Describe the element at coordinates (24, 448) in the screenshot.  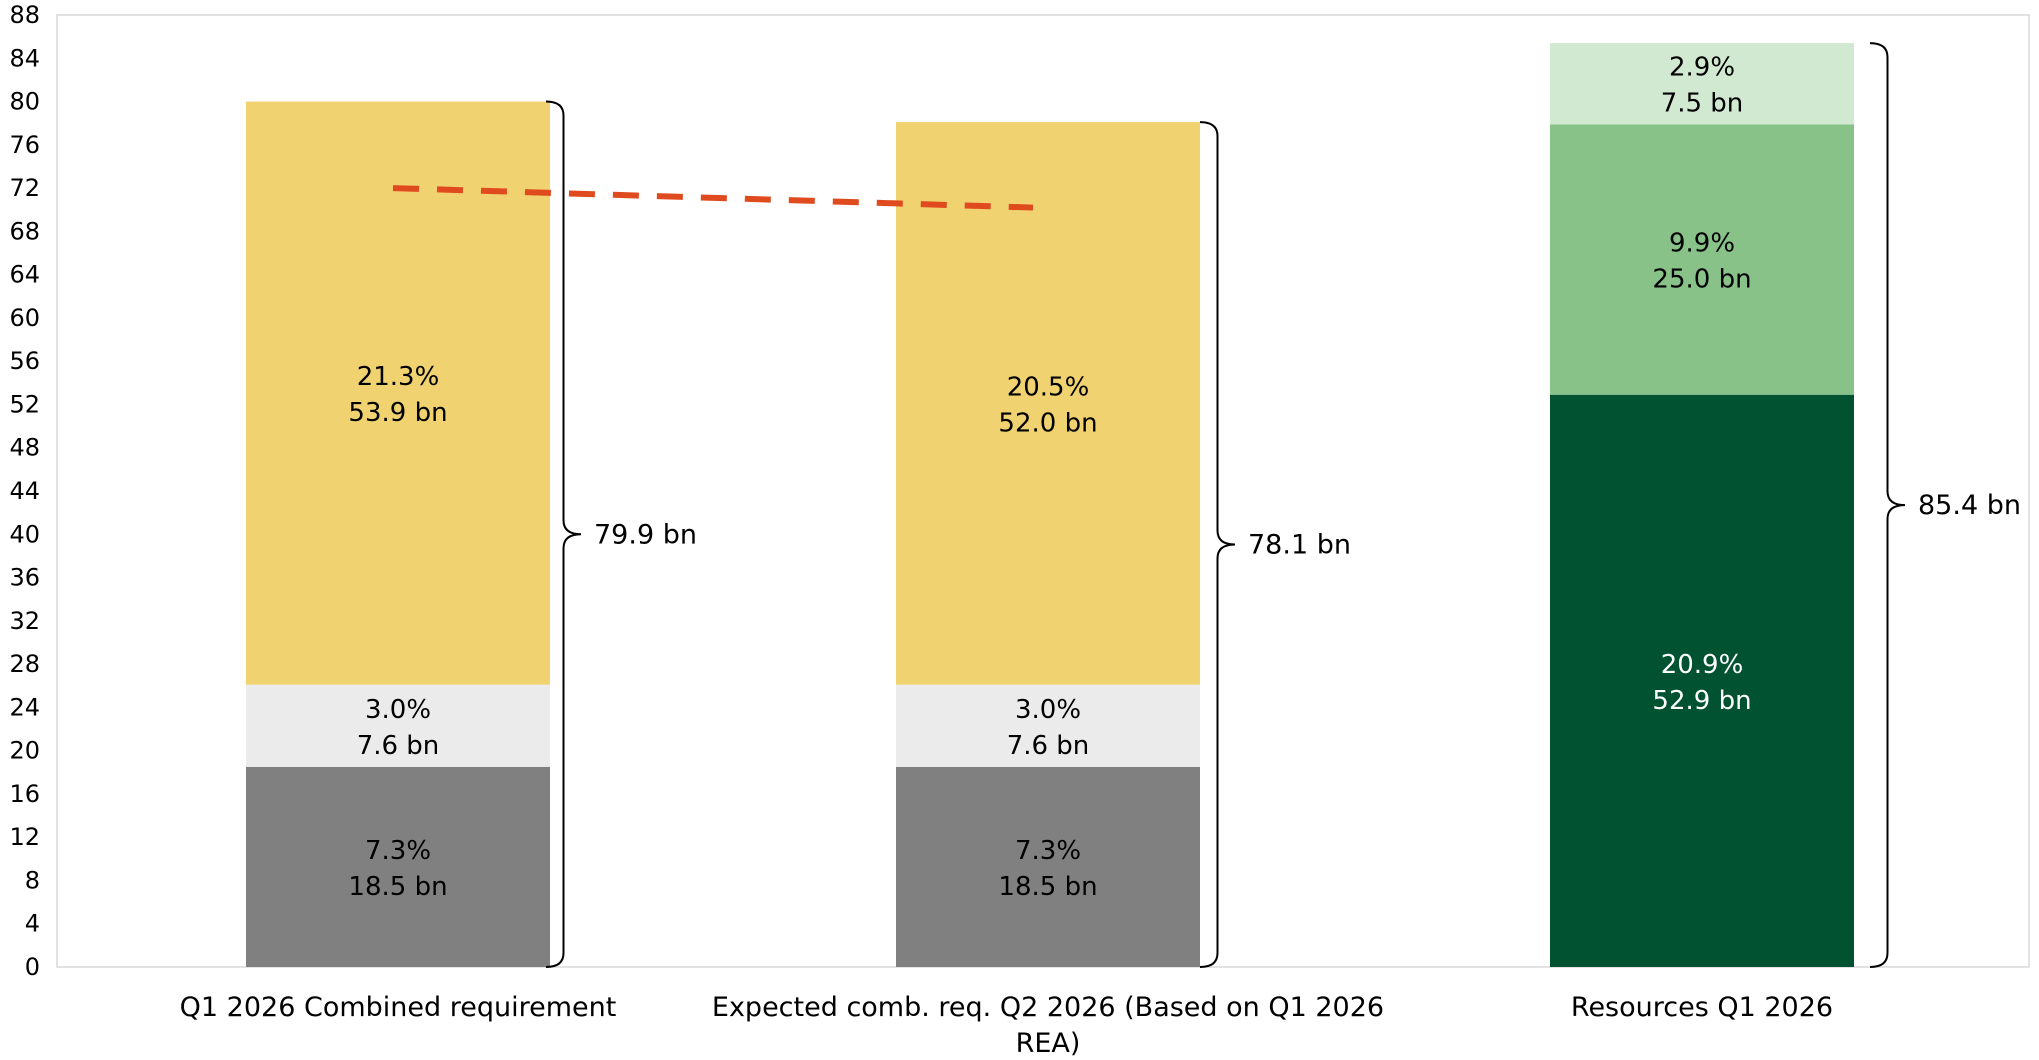
I see `y-tick-label: 48` at that location.